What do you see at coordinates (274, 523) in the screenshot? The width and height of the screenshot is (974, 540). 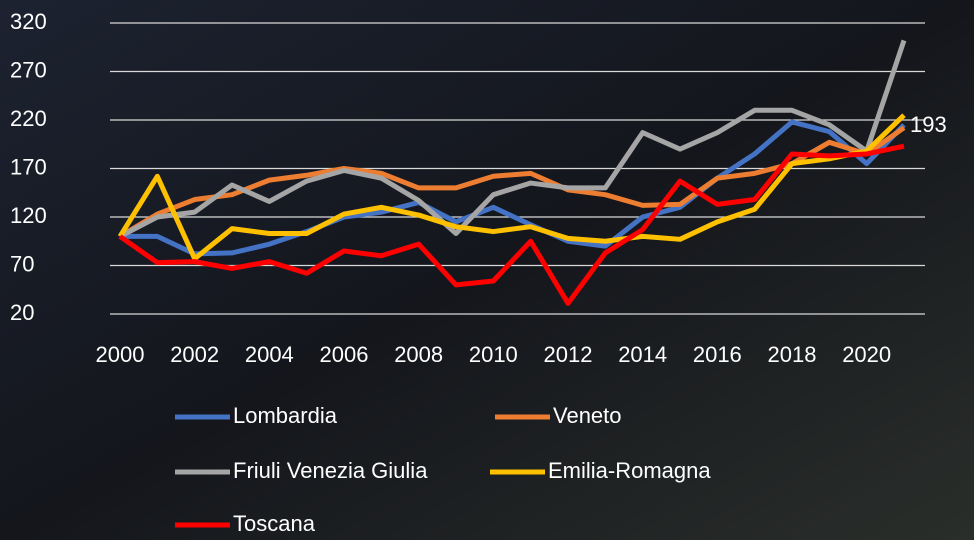 I see `legend-label: Toscana` at bounding box center [274, 523].